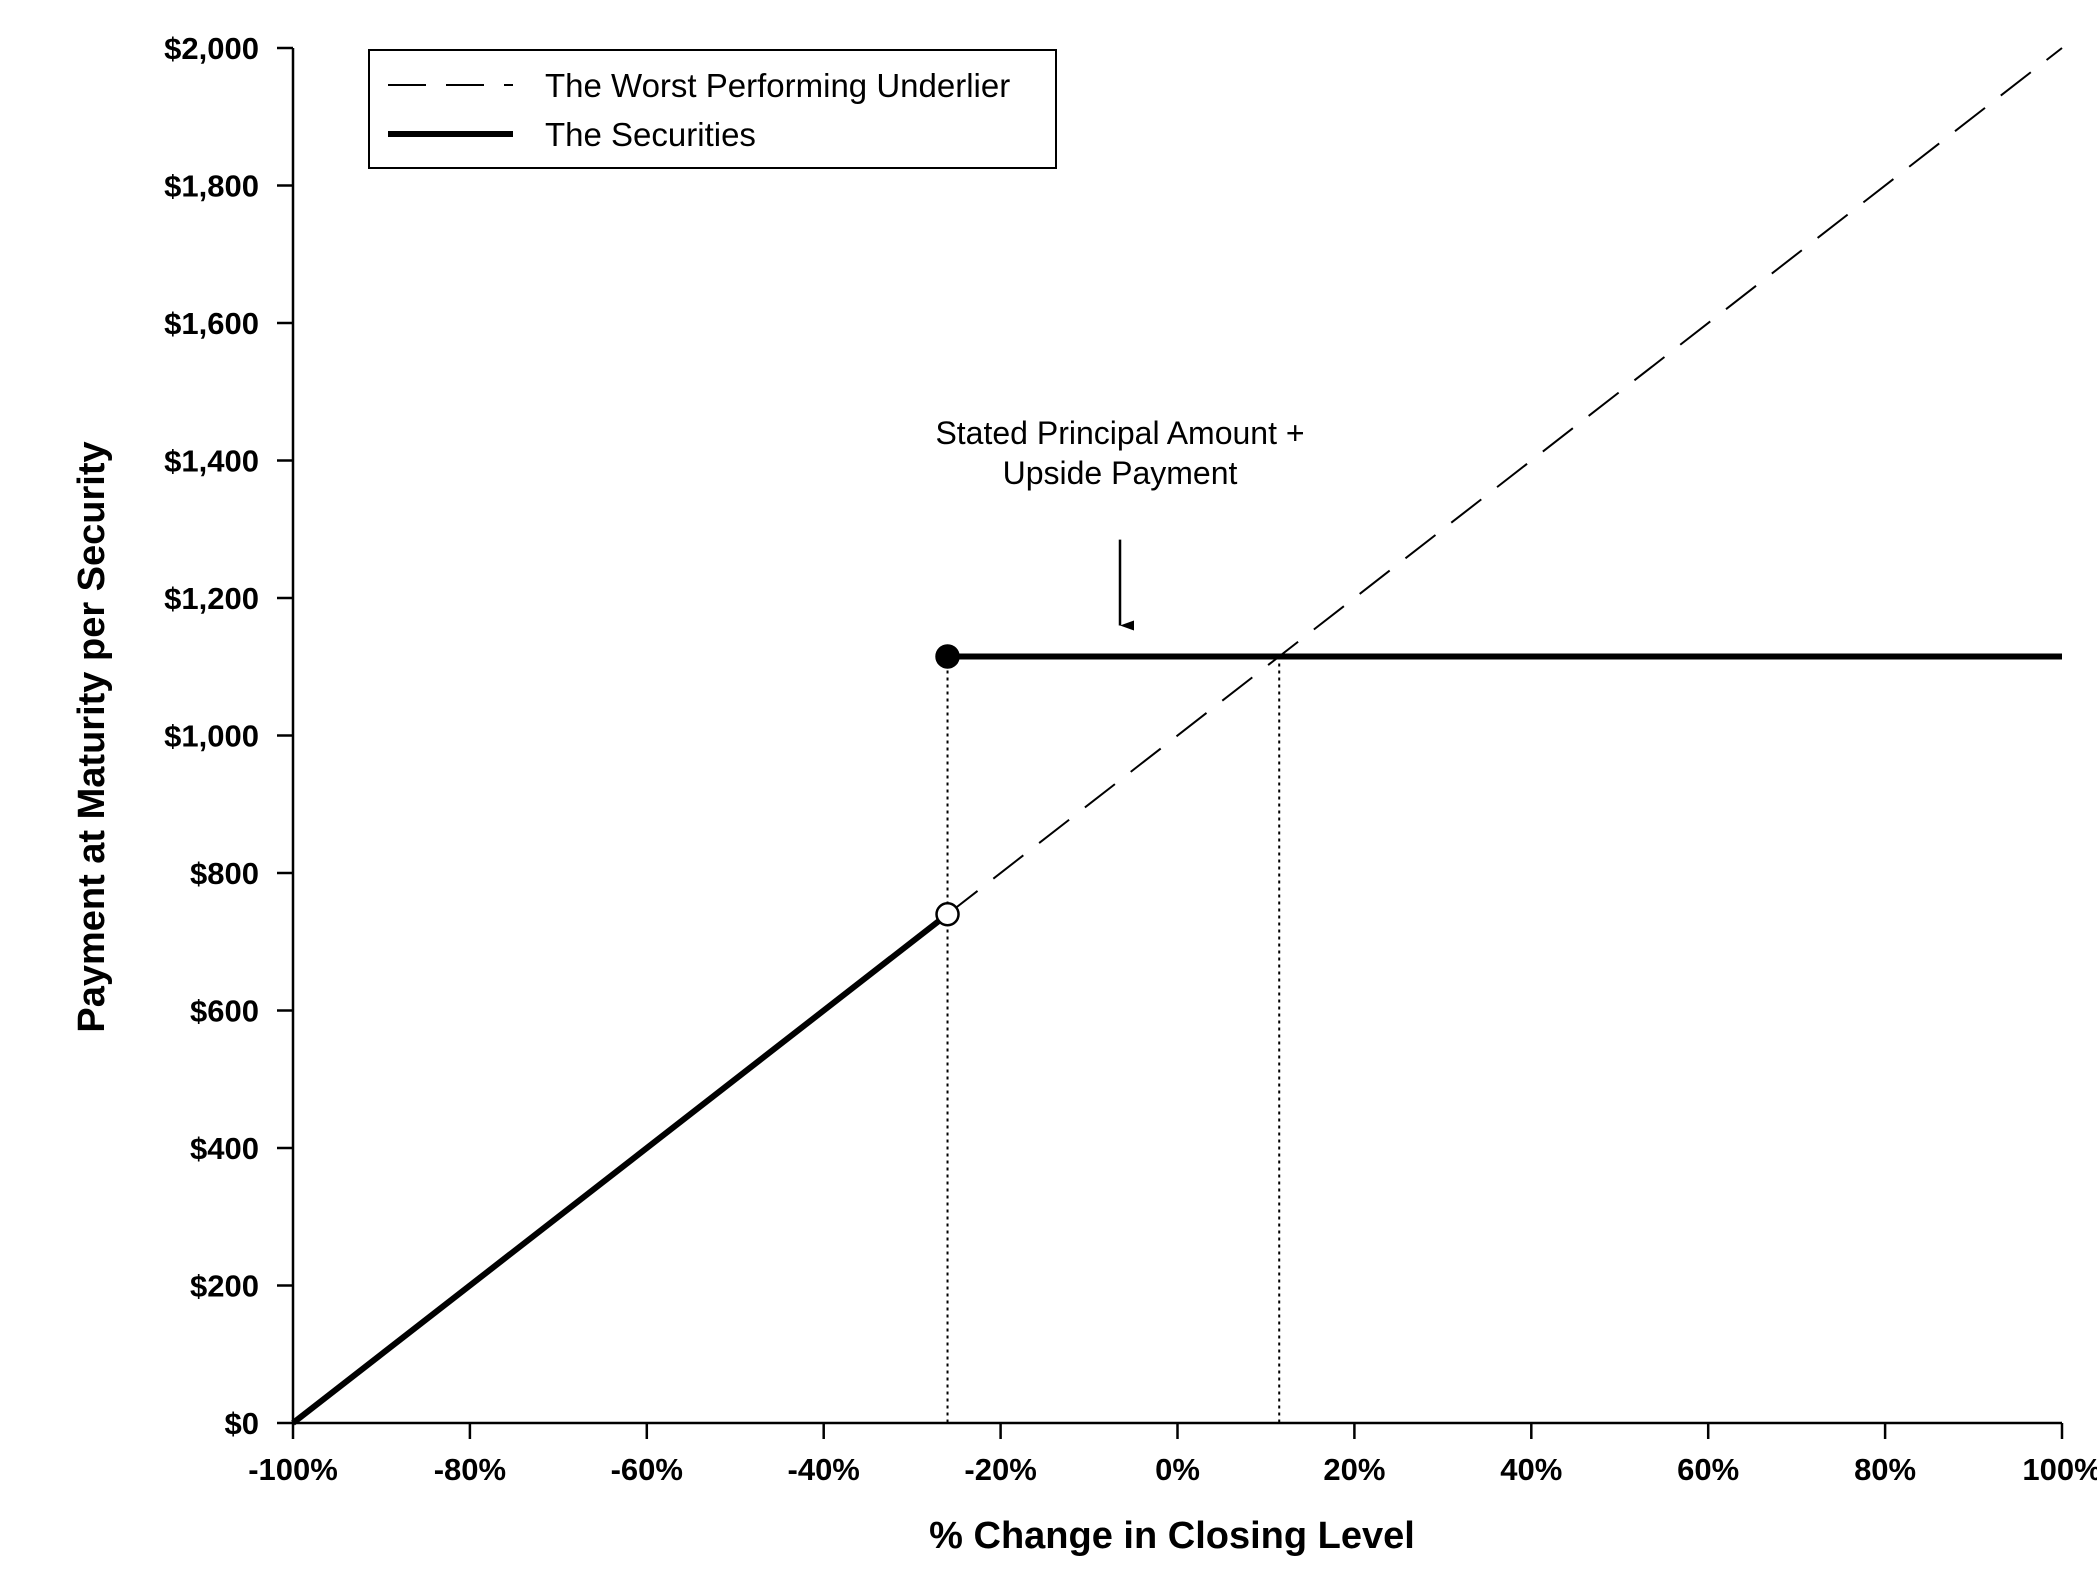 The height and width of the screenshot is (1585, 2097). Describe the element at coordinates (1354, 1469) in the screenshot. I see `x-tick-label: 20%` at that location.